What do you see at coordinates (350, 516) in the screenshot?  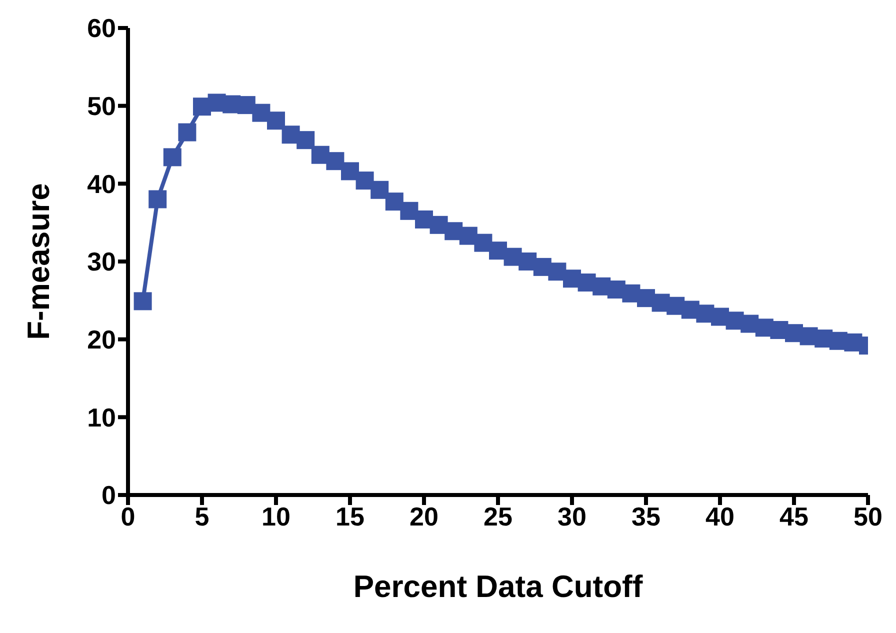 I see `x-tick-label: 15` at bounding box center [350, 516].